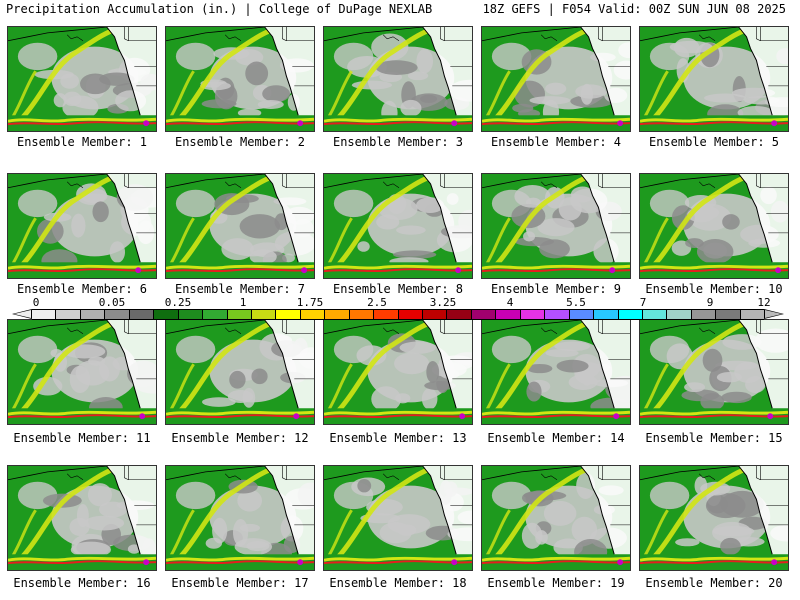  I want to click on ensemble-member-caption: Ensemble Member: 8, so click(398, 289).